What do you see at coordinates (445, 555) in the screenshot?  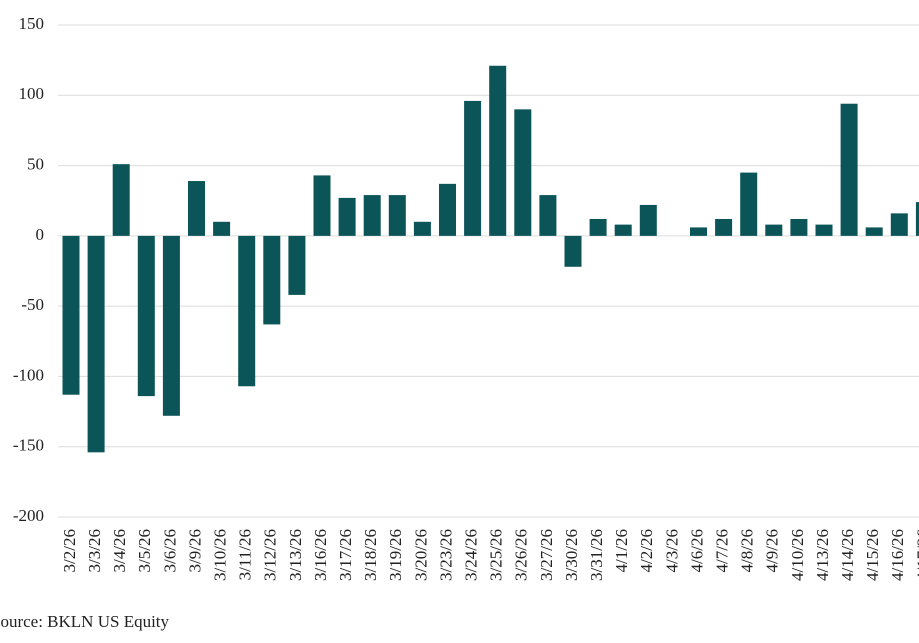 I see `x-tick-label: 3/23/26` at bounding box center [445, 555].